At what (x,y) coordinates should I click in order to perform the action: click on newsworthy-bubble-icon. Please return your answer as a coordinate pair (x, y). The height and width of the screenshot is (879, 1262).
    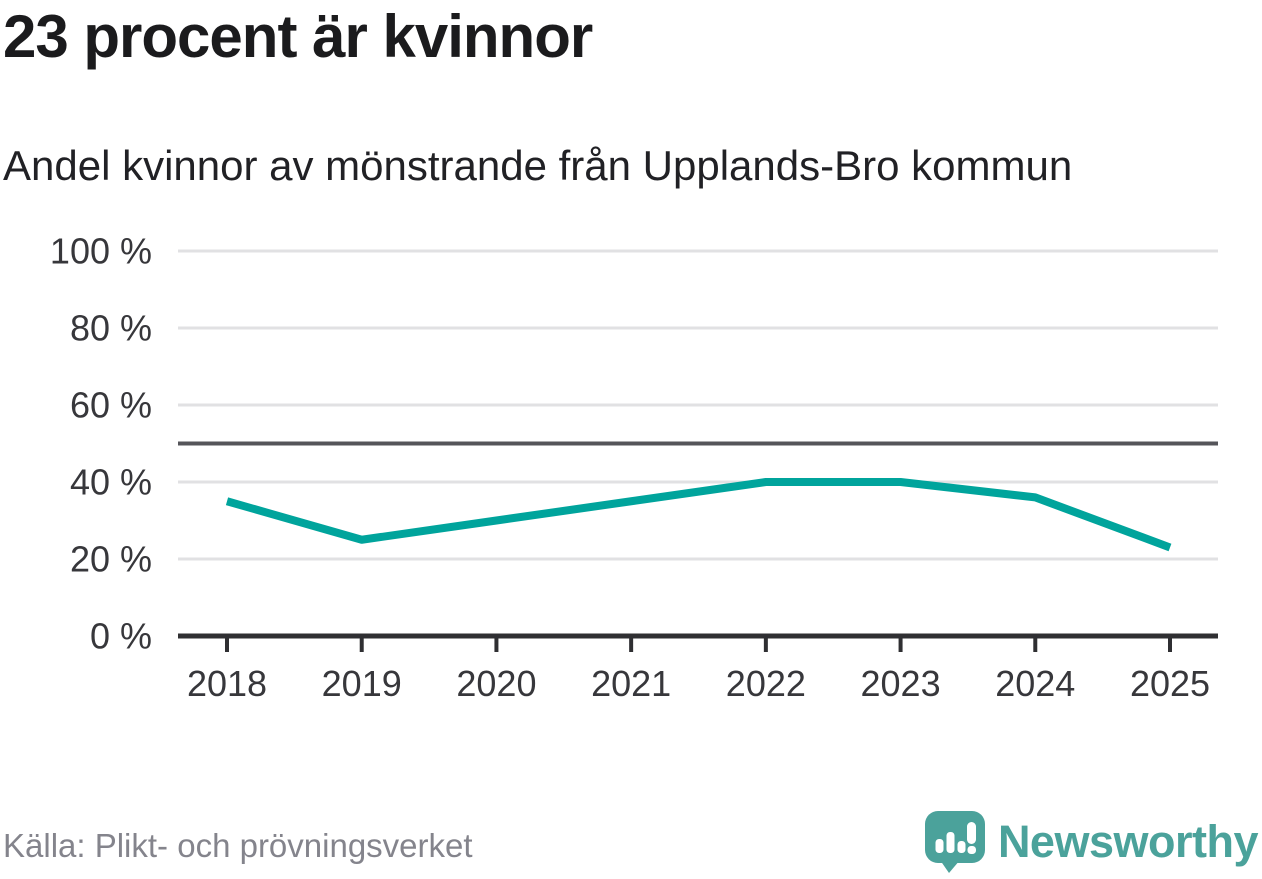
    Looking at the image, I should click on (954, 842).